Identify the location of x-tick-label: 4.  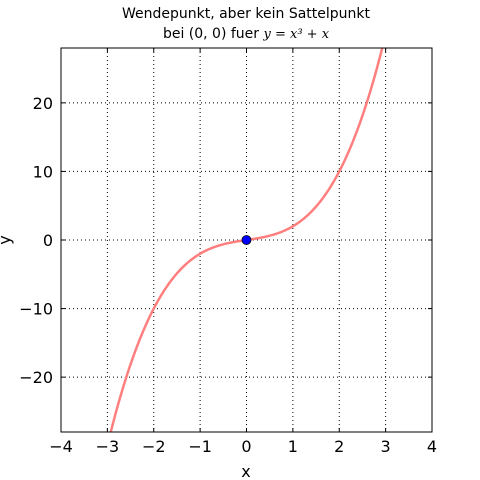
(432, 446).